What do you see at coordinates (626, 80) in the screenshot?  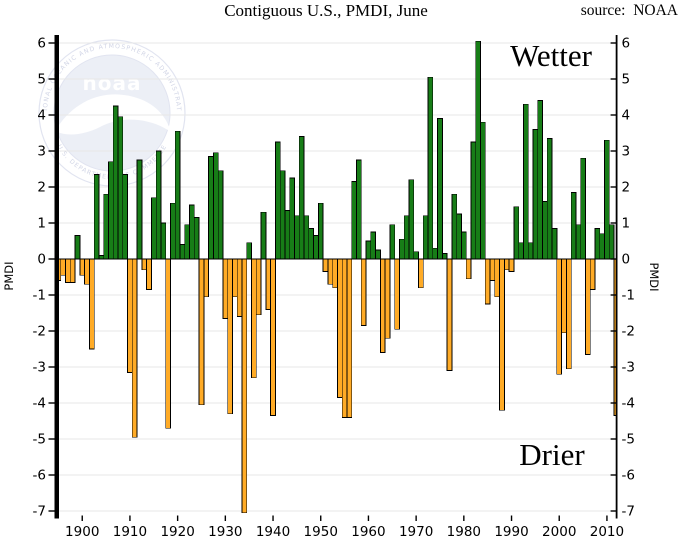 I see `y-tick-label-right-5: 5` at bounding box center [626, 80].